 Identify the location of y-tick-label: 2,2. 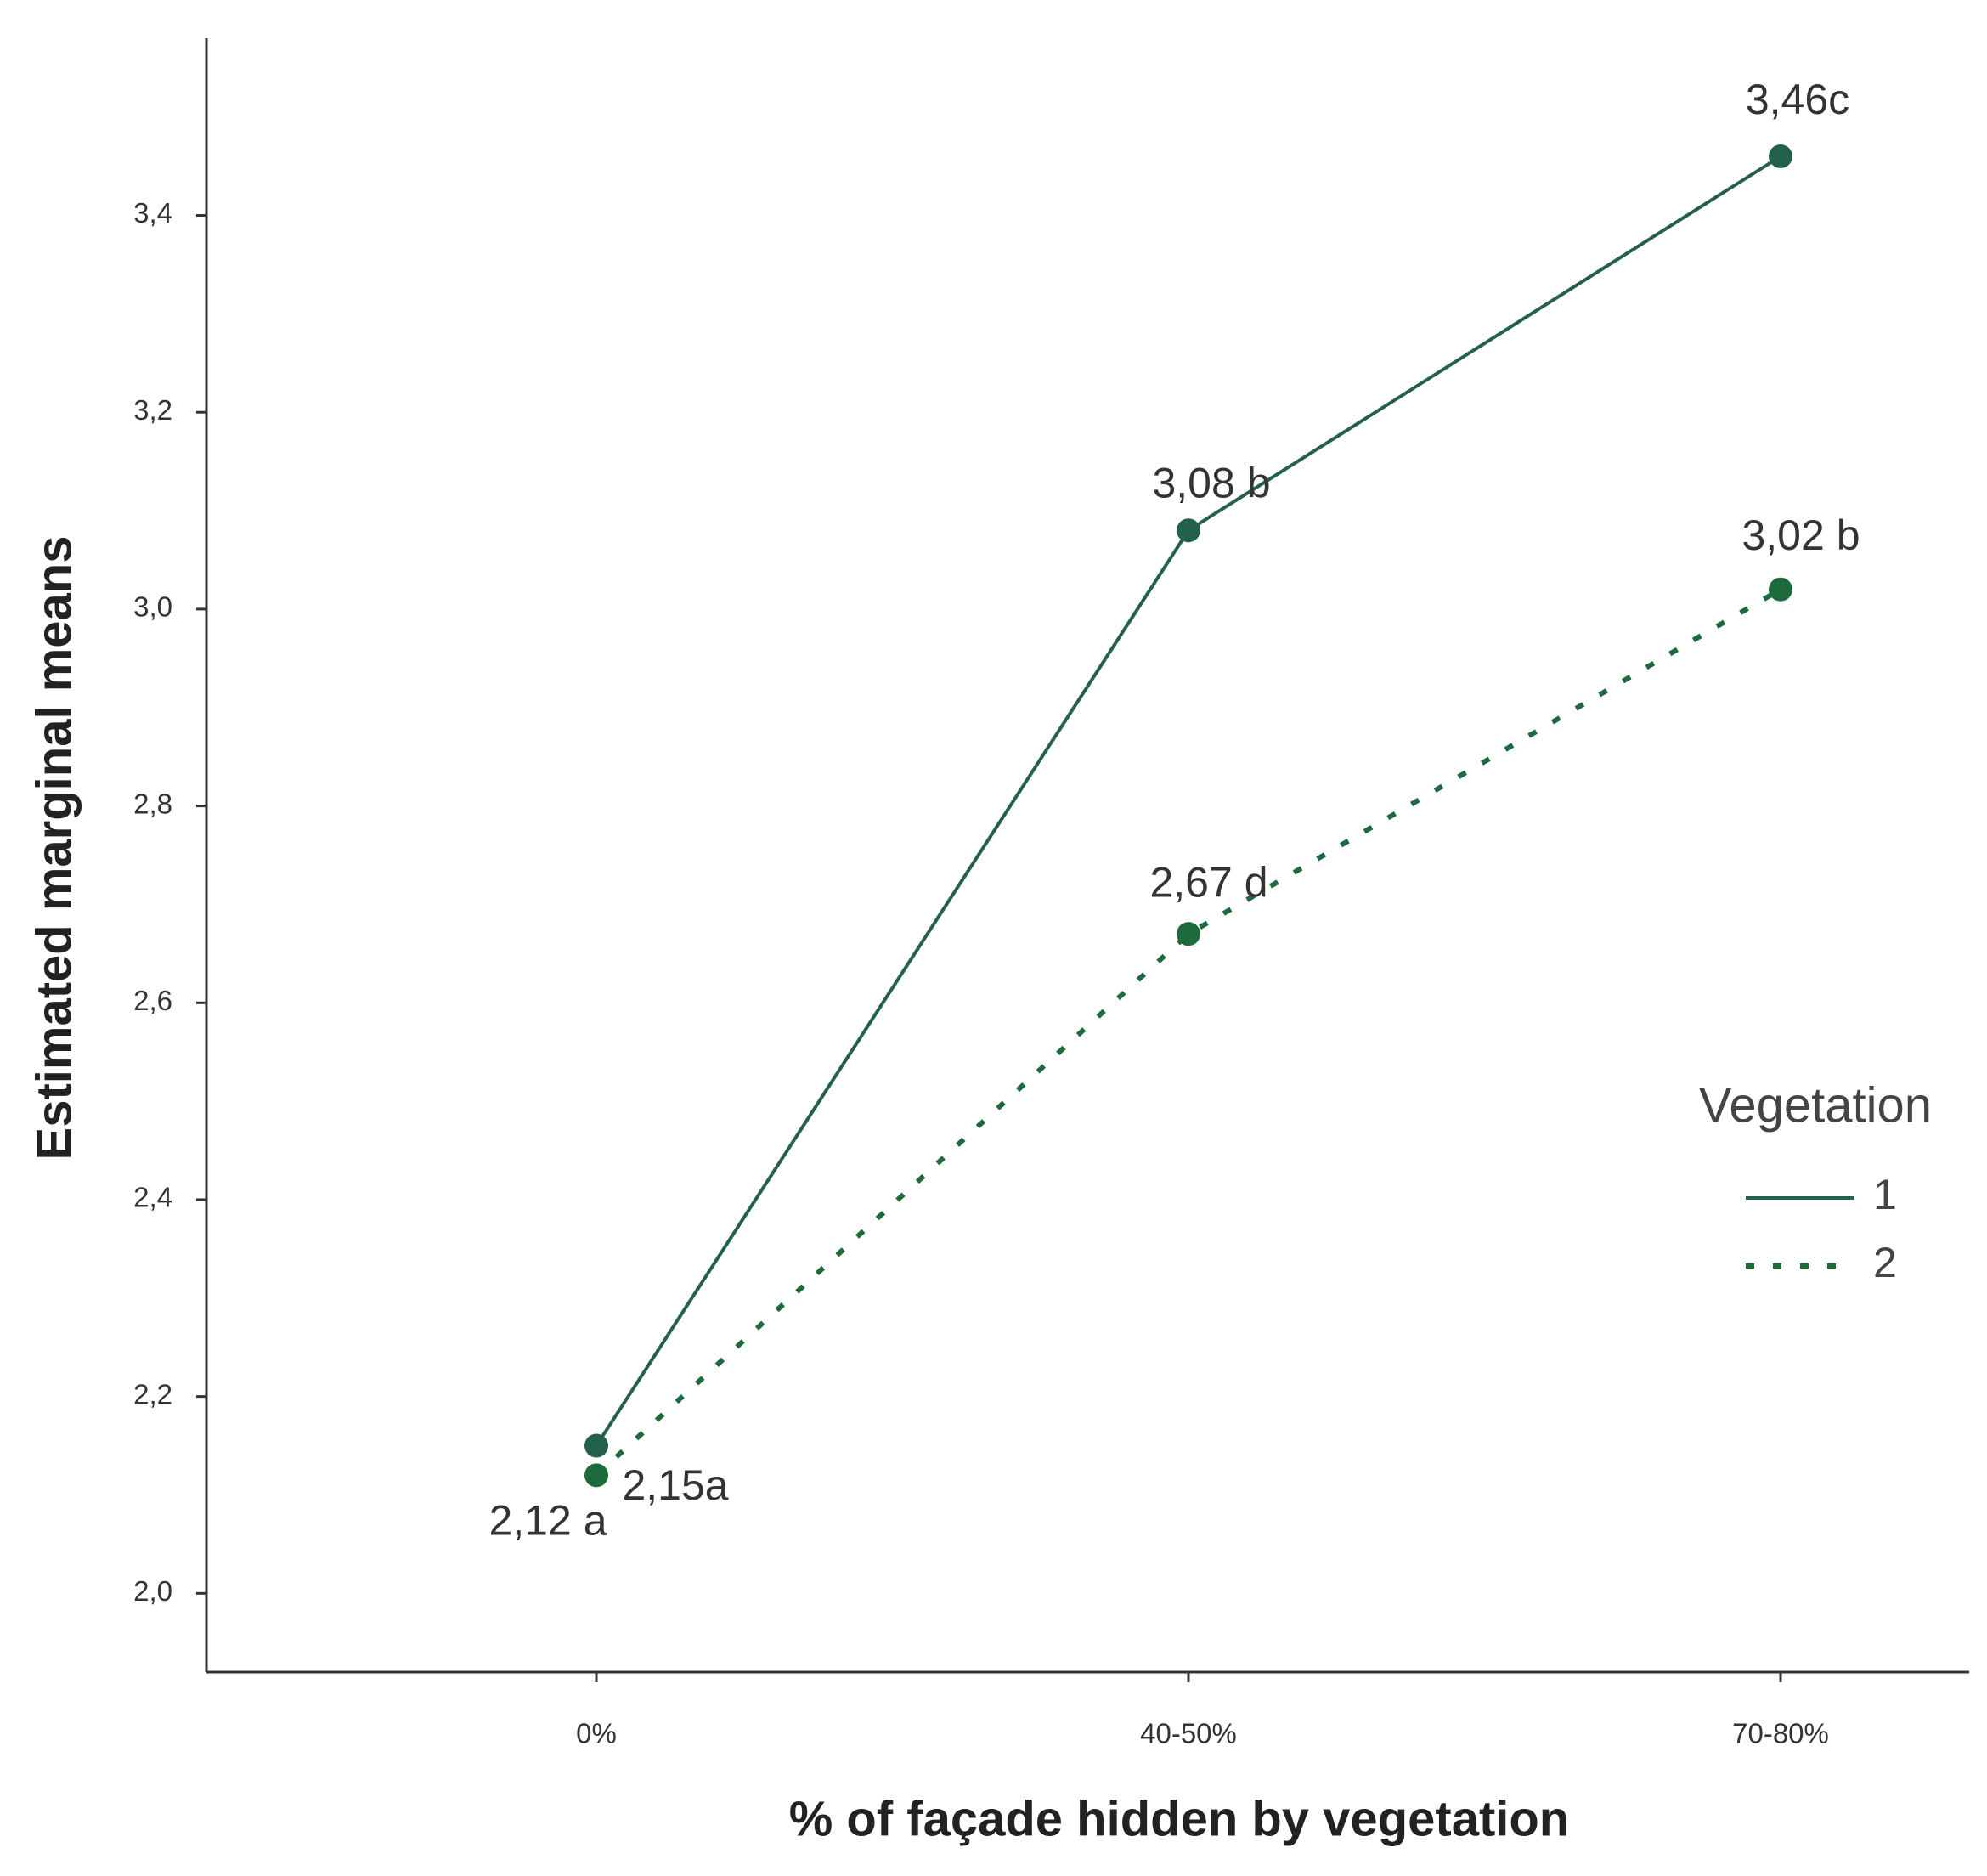
(152, 1394).